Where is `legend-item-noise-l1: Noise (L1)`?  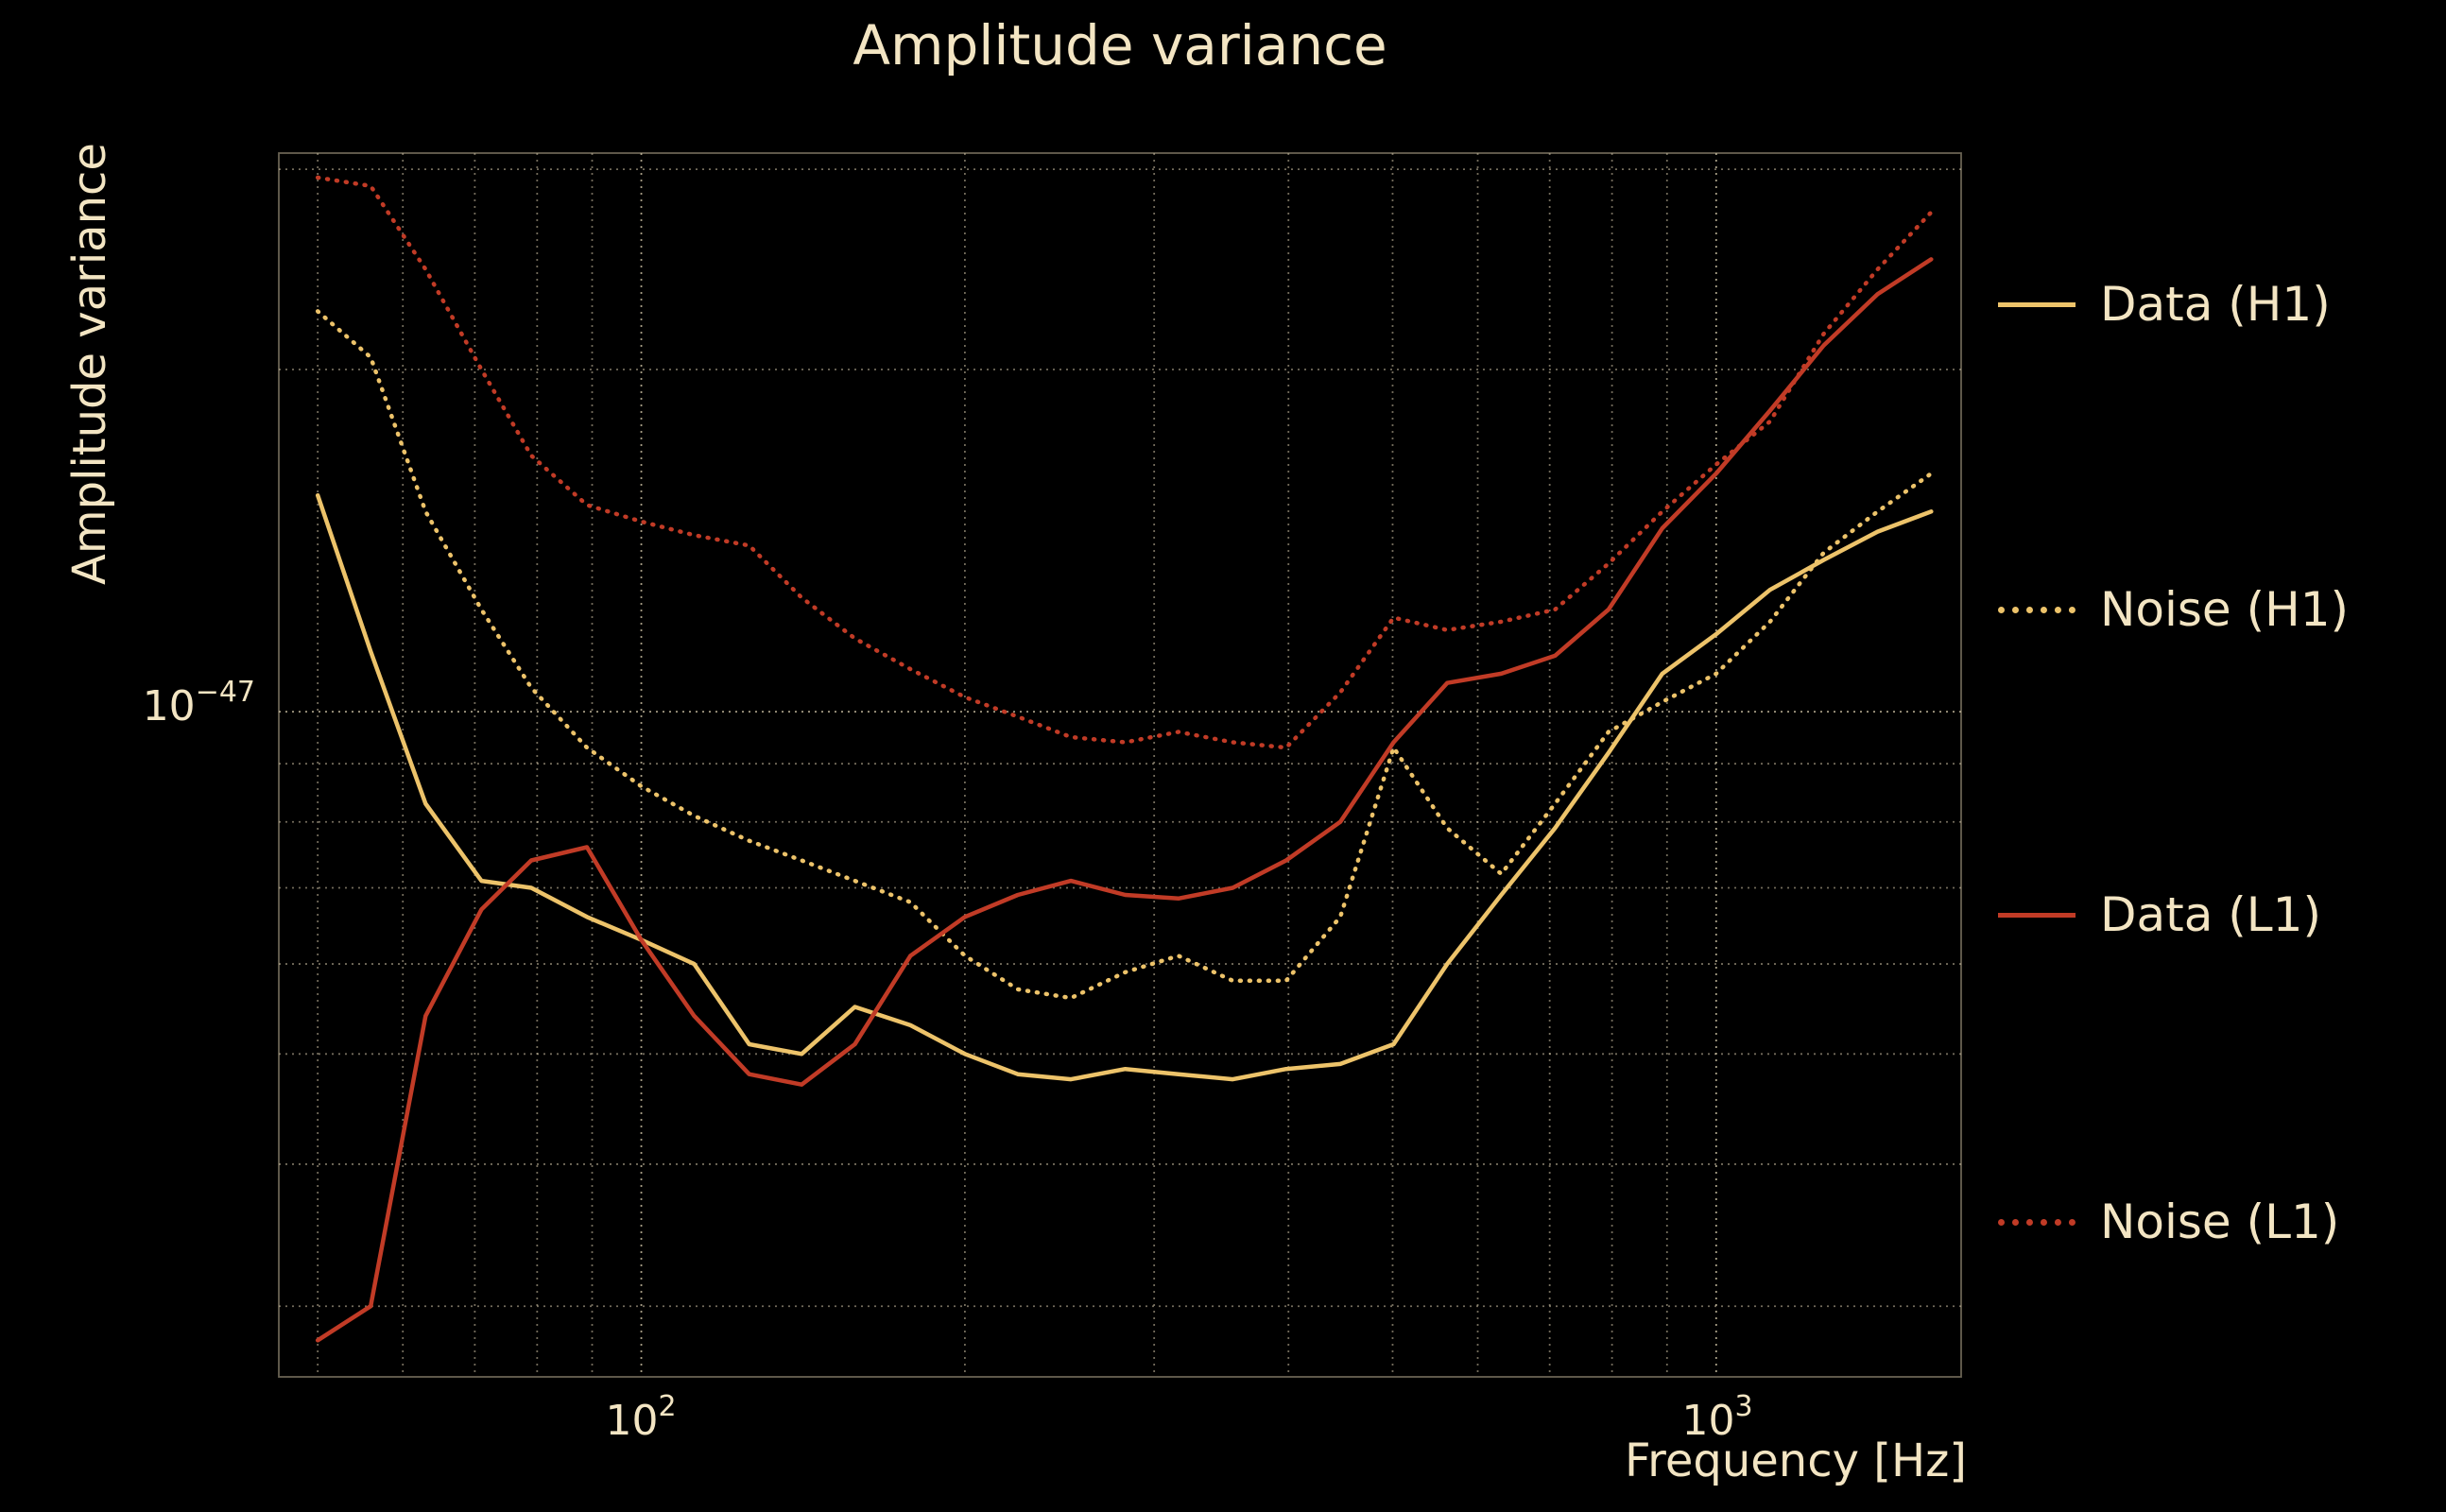
legend-item-noise-l1: Noise (L1) is located at coordinates (2168, 1221).